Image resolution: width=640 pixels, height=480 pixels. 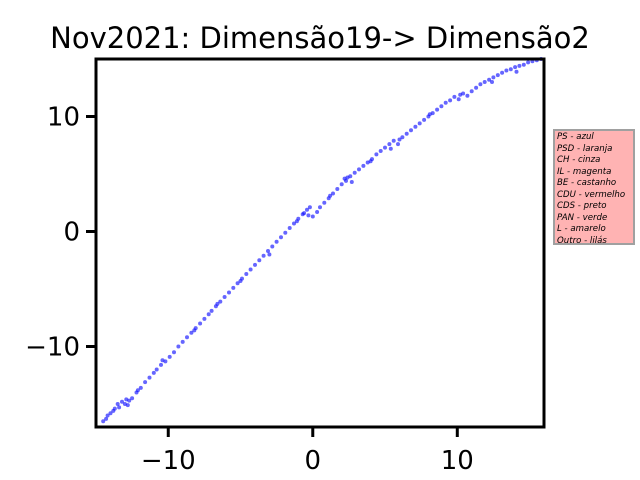 I want to click on legend-entry-cds: CDS - preto, so click(x=582, y=206).